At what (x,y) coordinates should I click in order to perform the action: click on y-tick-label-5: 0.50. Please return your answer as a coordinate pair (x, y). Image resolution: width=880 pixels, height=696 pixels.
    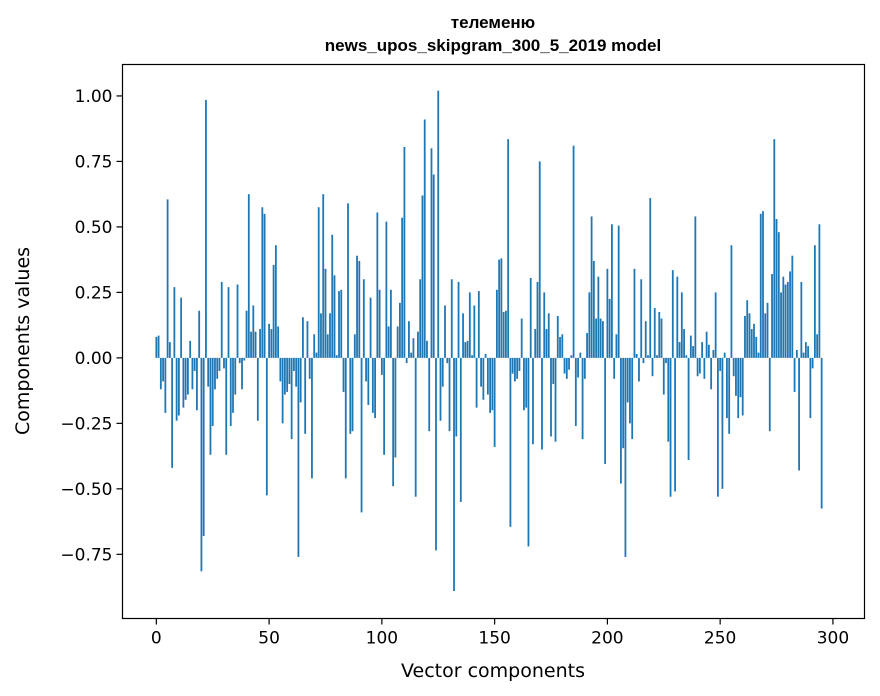
    Looking at the image, I should click on (94, 228).